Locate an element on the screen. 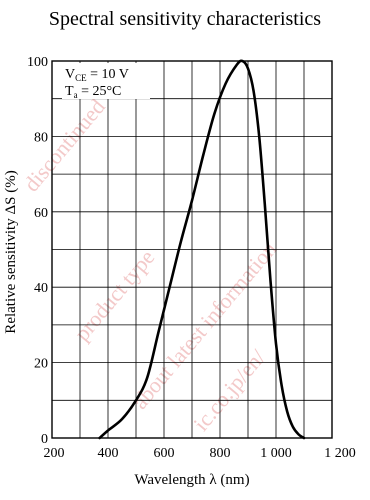 The width and height of the screenshot is (370, 500). watermark-text: discontinued is located at coordinates (64, 145).